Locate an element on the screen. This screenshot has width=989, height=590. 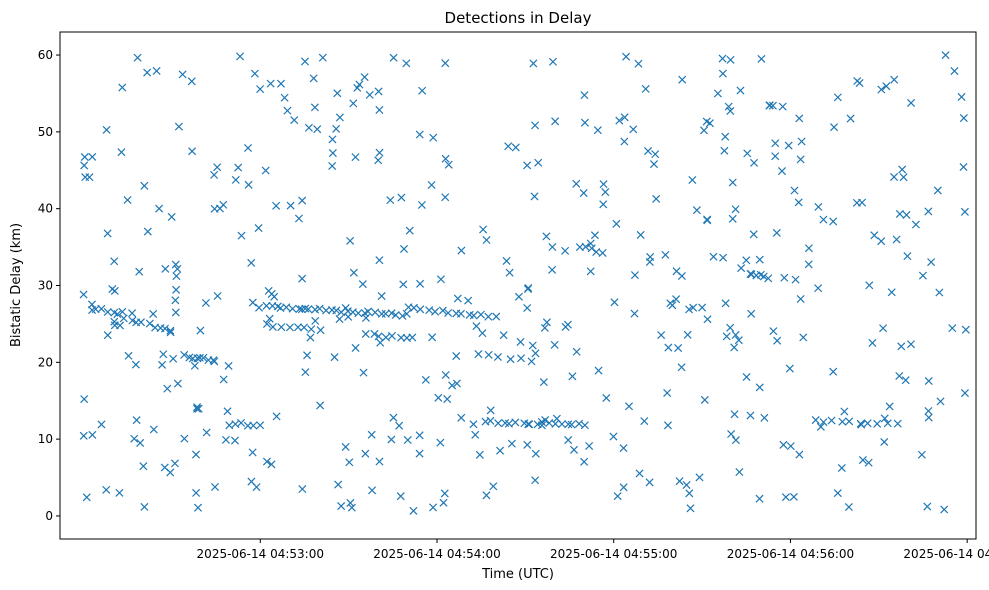
y-tick-label: 50 is located at coordinates (45, 132).